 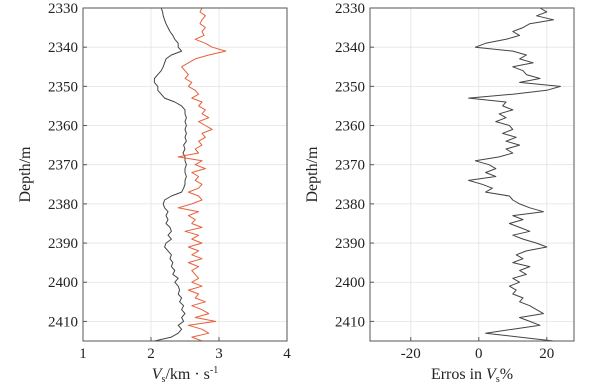 I want to click on x-tick-label: 3, so click(x=219, y=354).